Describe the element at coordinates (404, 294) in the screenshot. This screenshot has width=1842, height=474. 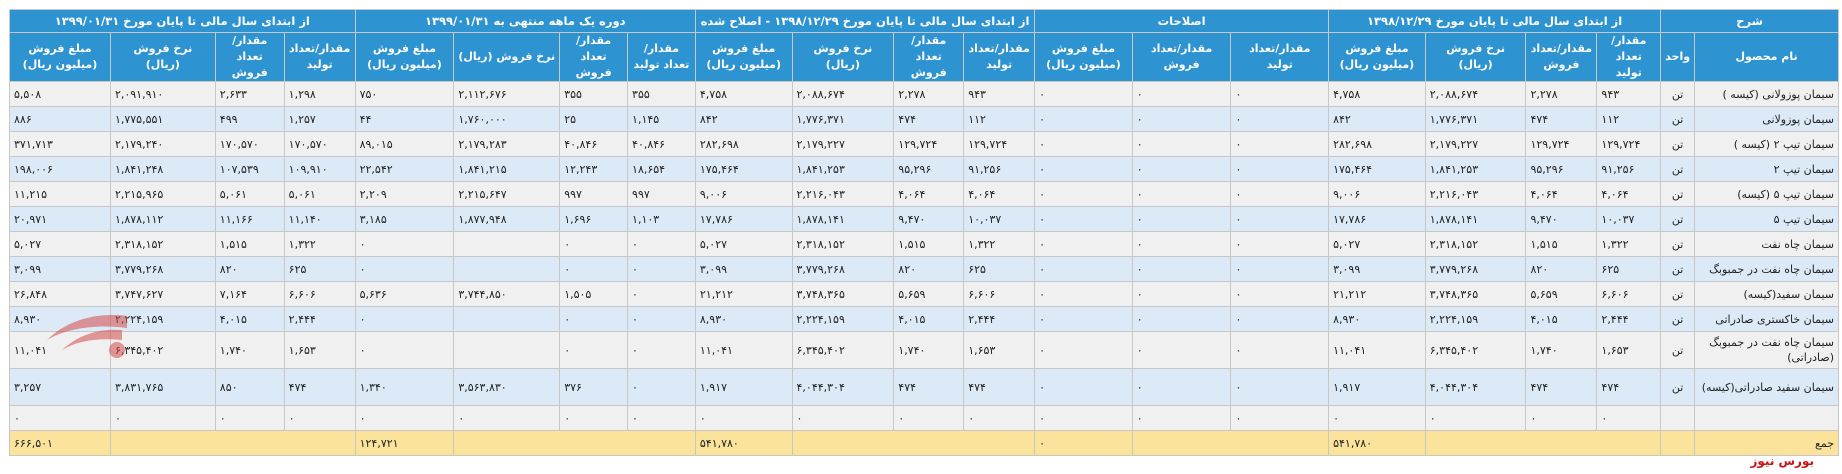
I see `value-cell: ۵,۶۳۶` at that location.